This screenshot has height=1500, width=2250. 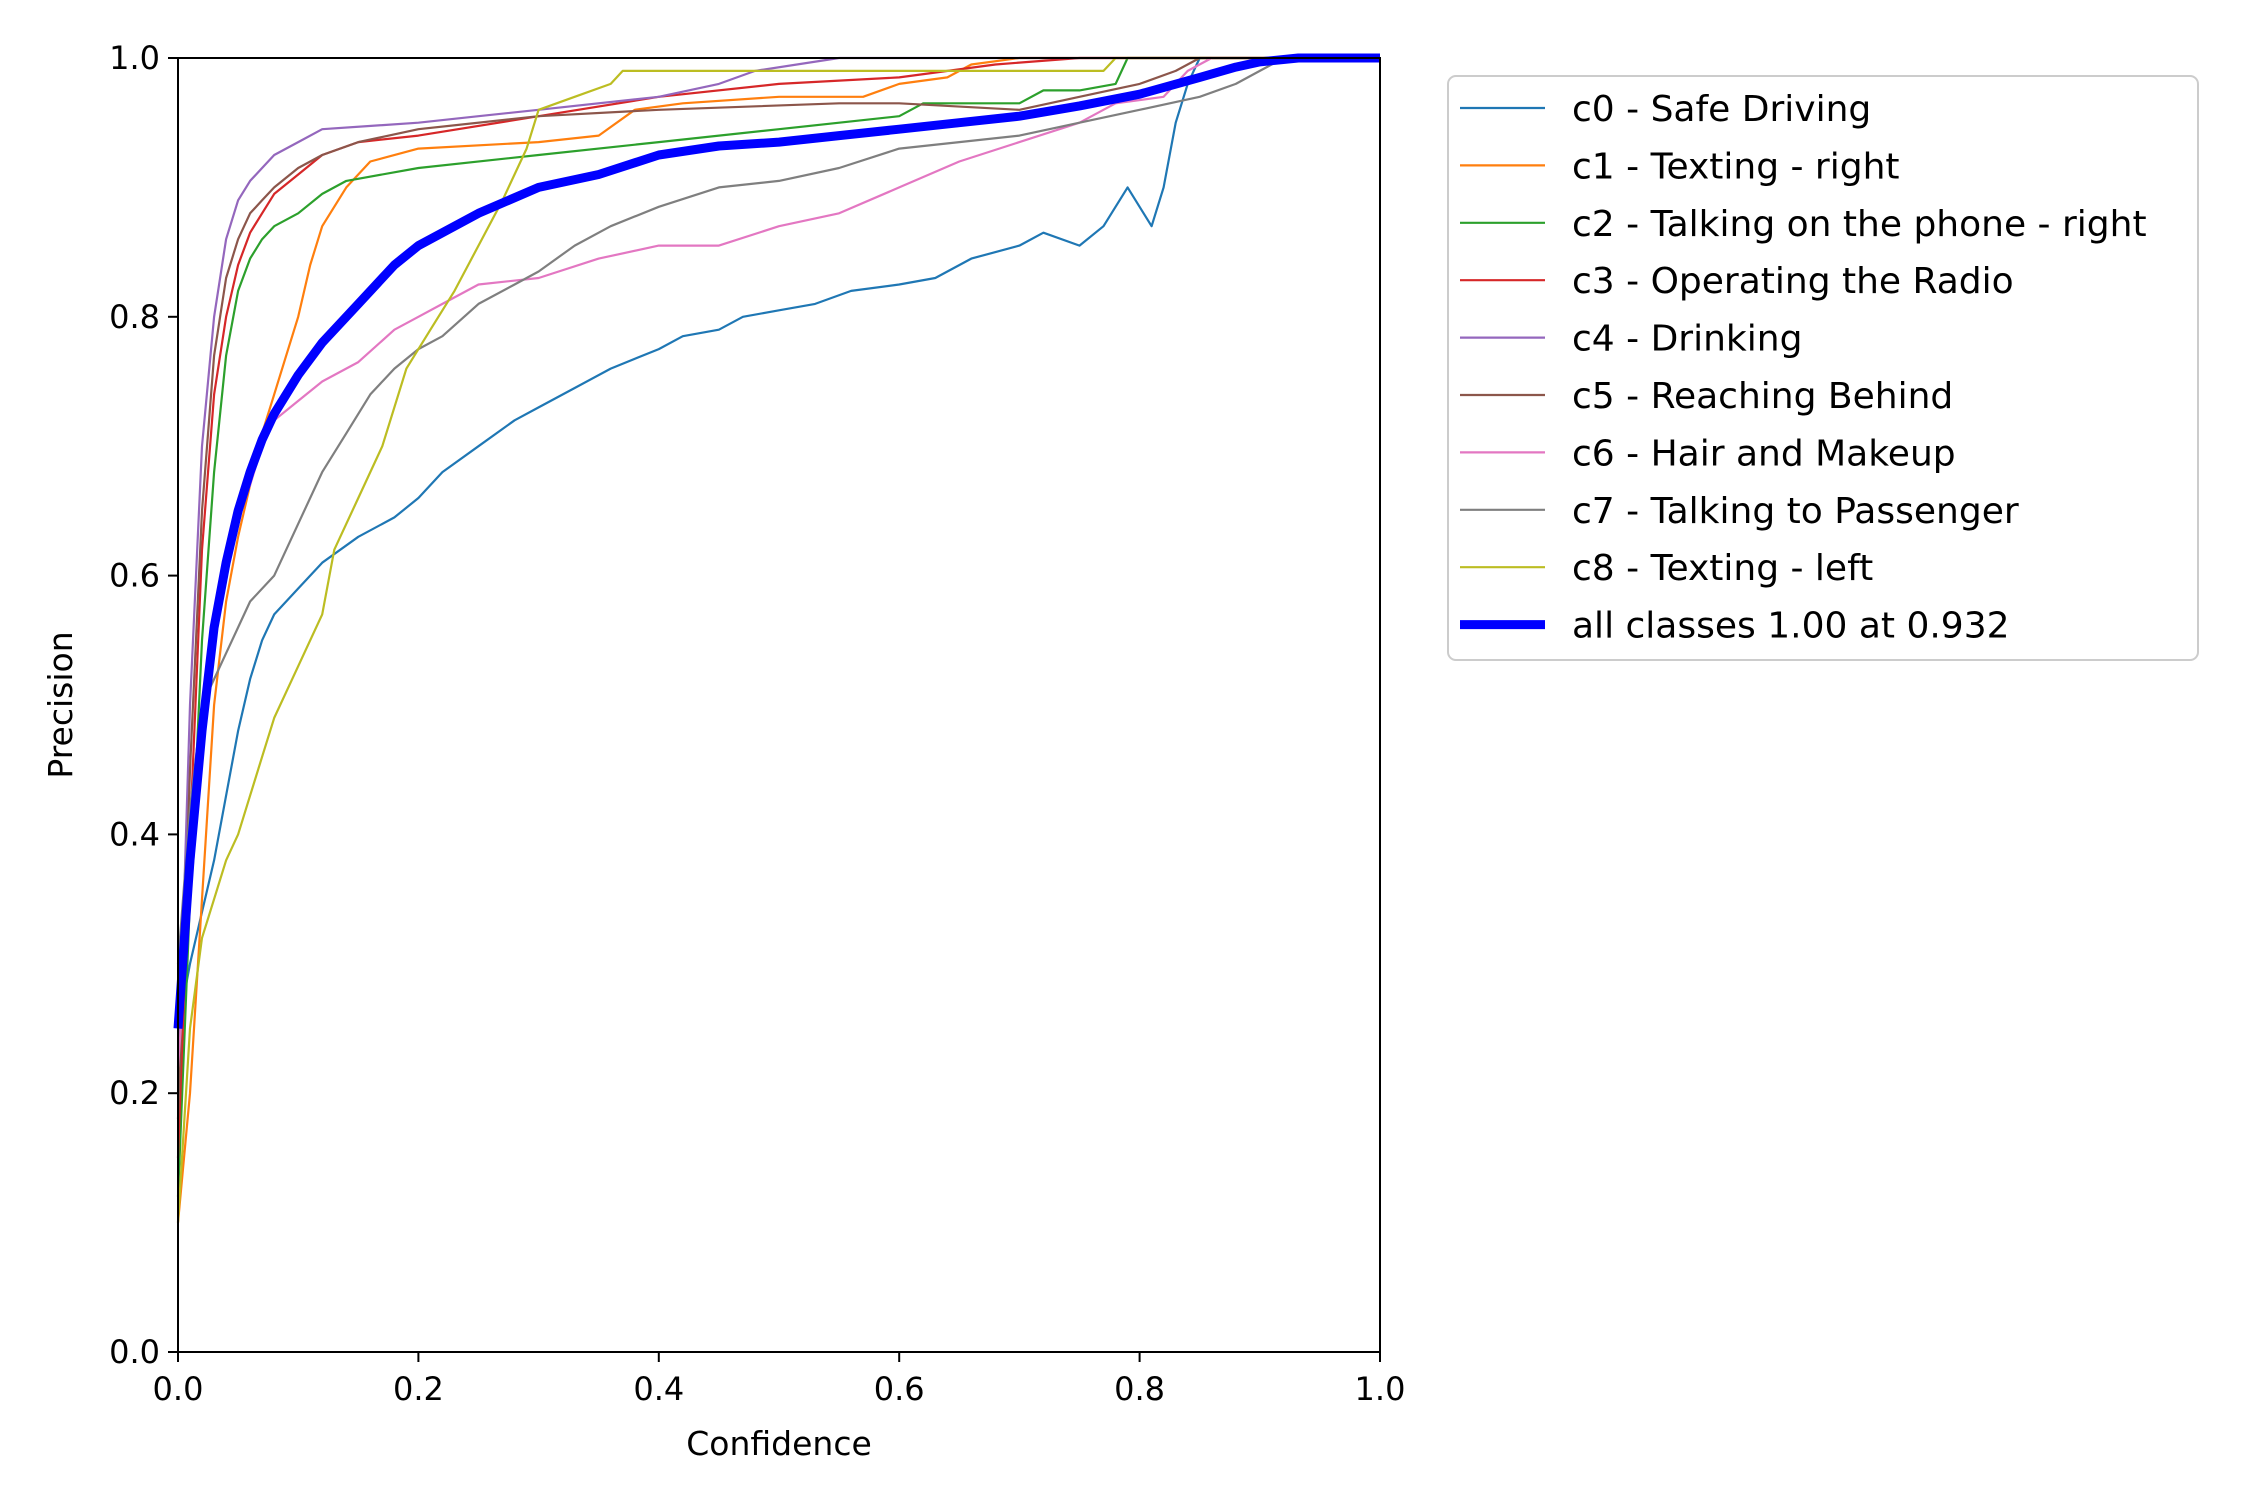 What do you see at coordinates (60, 704) in the screenshot?
I see `y-axis-label: Precision` at bounding box center [60, 704].